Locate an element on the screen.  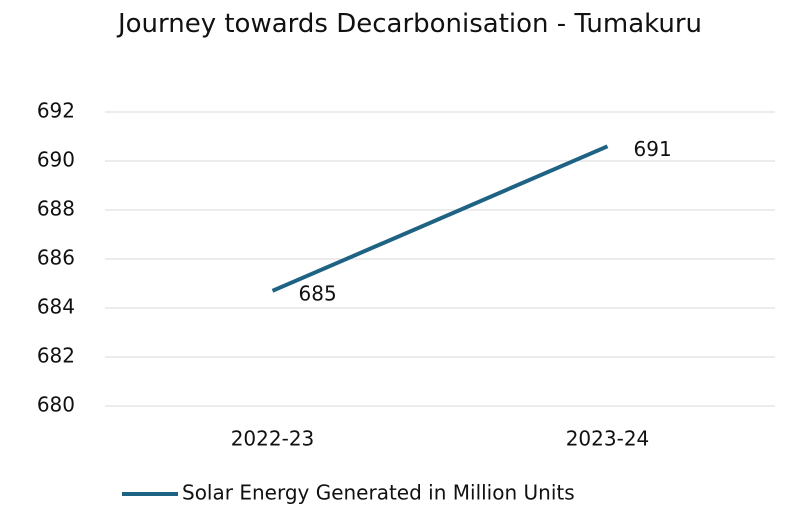
data-label: 685 is located at coordinates (318, 293).